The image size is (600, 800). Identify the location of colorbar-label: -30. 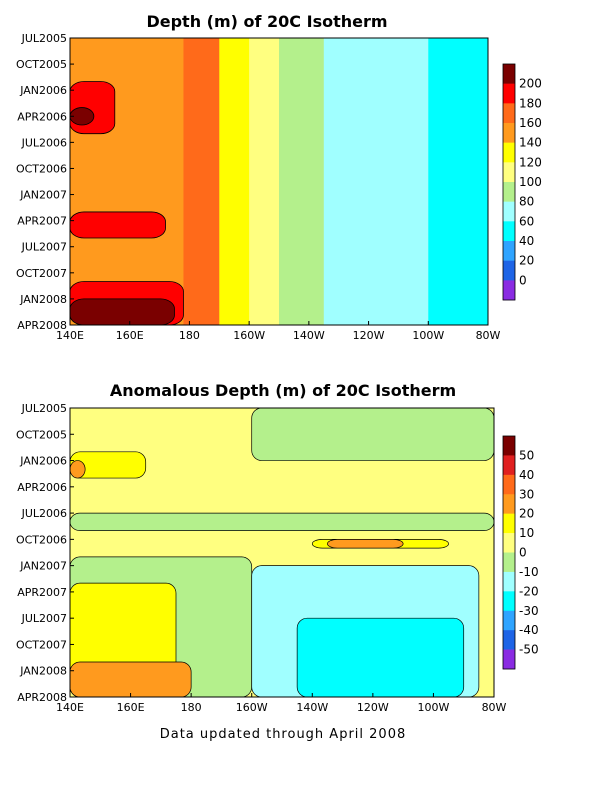
(529, 611).